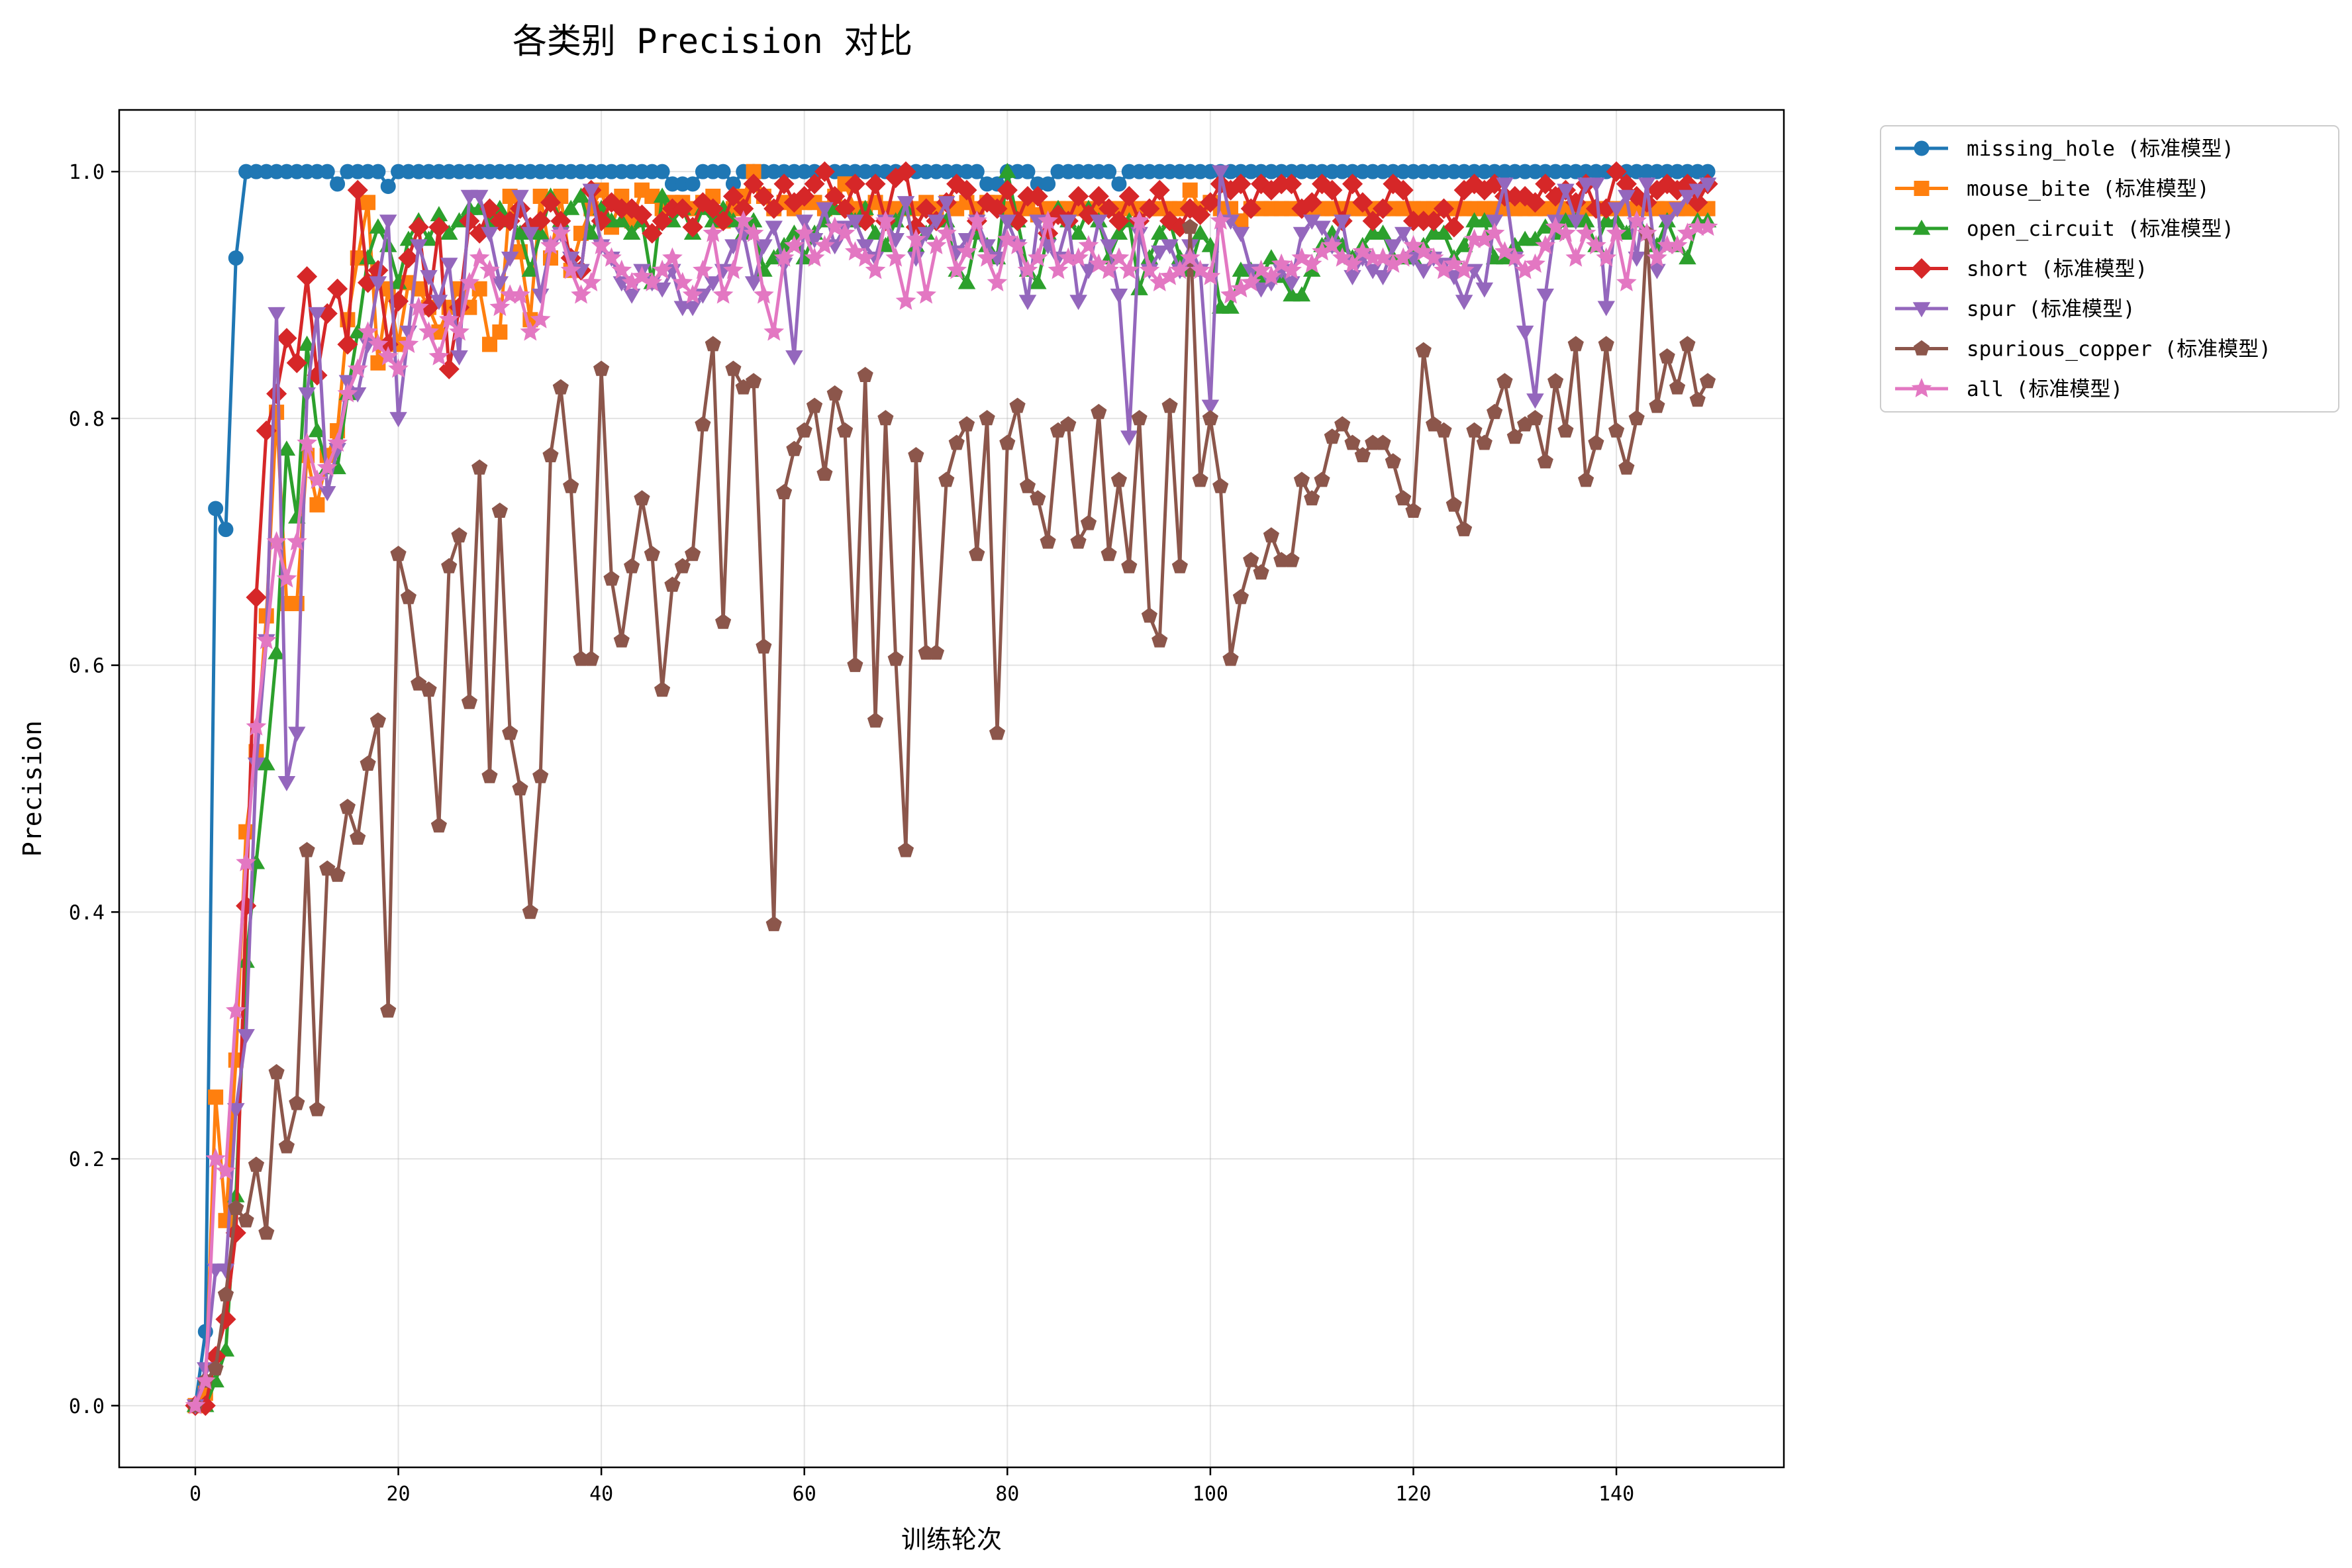 The image size is (2352, 1568). Describe the element at coordinates (1921, 387) in the screenshot. I see `legend-marker` at that location.